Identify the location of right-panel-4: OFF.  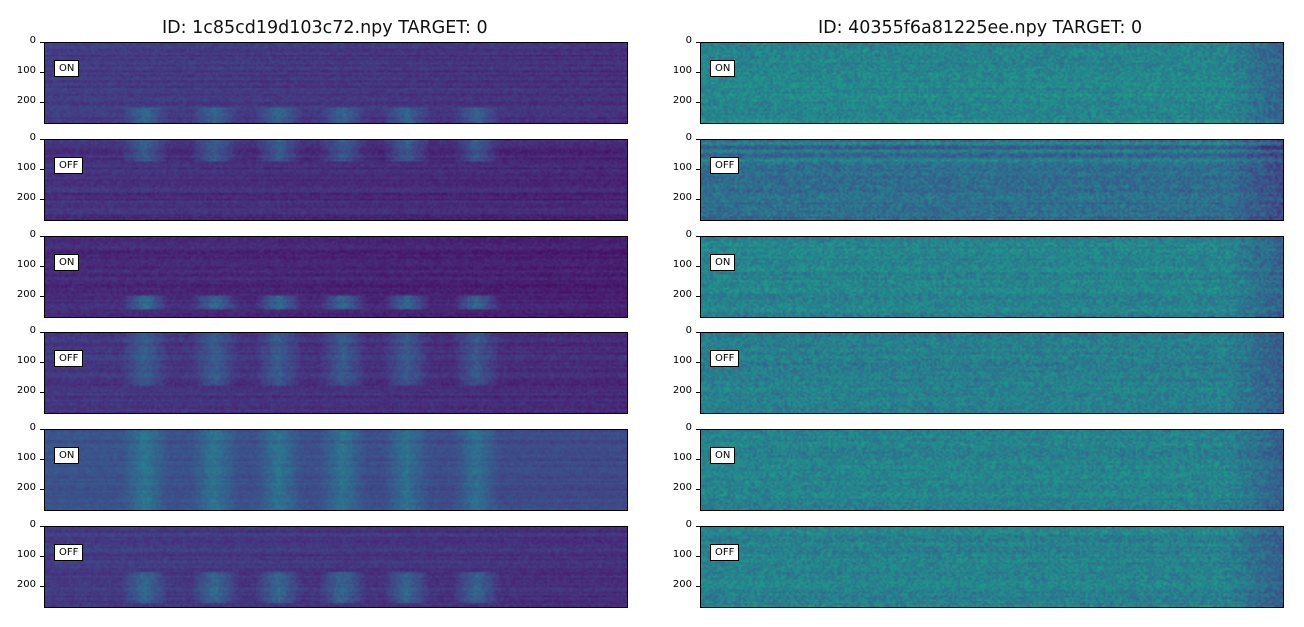
(992, 373).